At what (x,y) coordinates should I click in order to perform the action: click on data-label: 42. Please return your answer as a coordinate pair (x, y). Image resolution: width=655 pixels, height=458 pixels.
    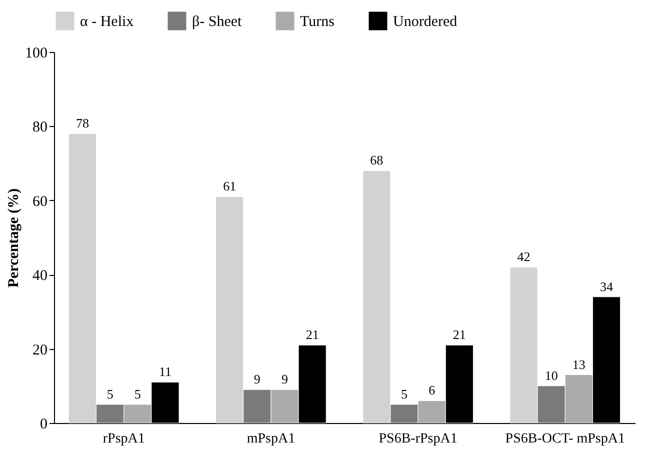
    Looking at the image, I should click on (523, 256).